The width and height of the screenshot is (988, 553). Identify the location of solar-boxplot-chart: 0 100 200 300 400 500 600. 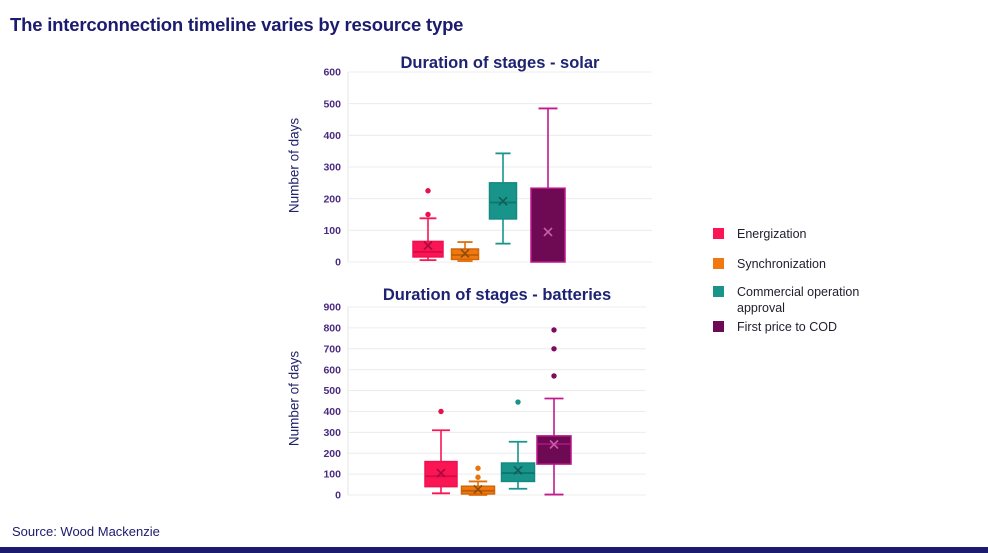
(487, 168).